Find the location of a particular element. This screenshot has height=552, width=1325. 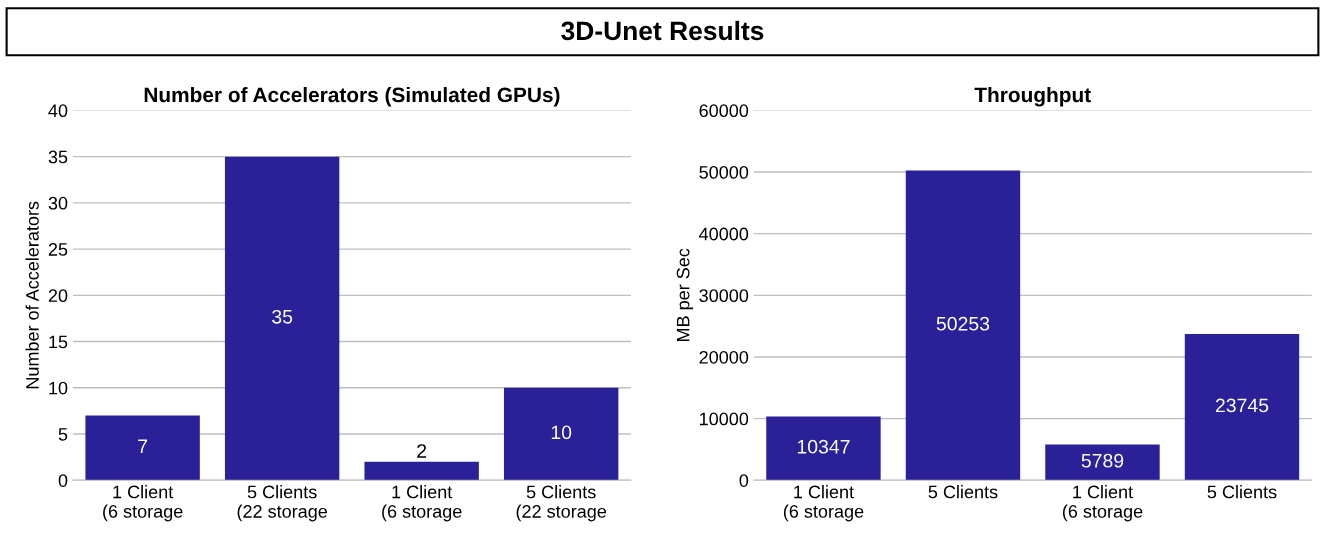

data-label: 10347 is located at coordinates (823, 446).